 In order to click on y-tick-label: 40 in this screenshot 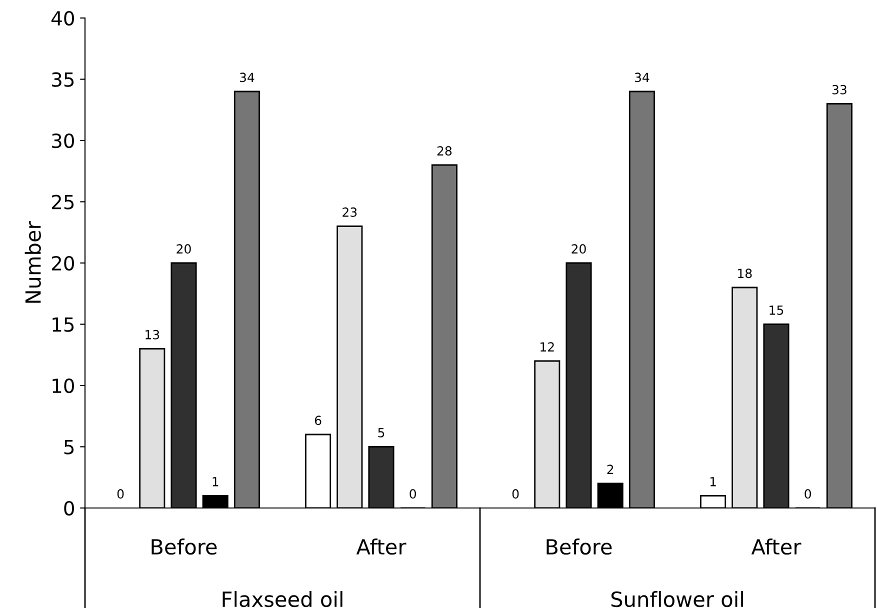, I will do `click(62, 18)`.